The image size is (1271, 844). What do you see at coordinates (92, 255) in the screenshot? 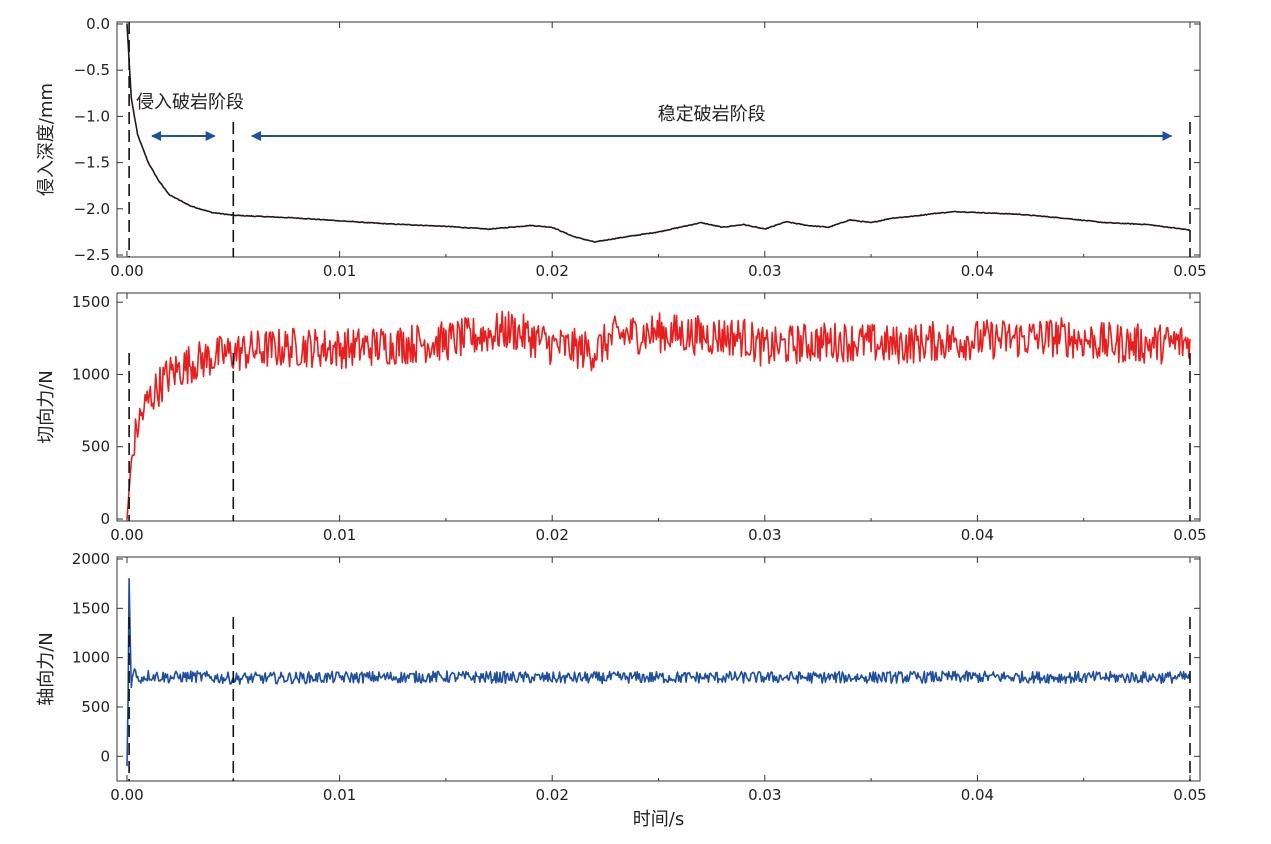
I see `y-tick-label: −2.5` at bounding box center [92, 255].